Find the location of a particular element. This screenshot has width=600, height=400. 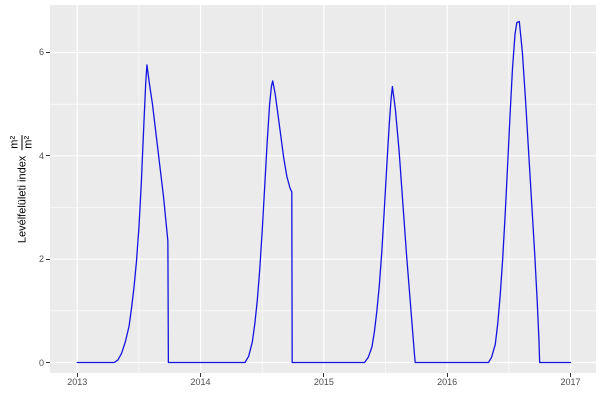

unit-denominator: m² is located at coordinates (28, 142).